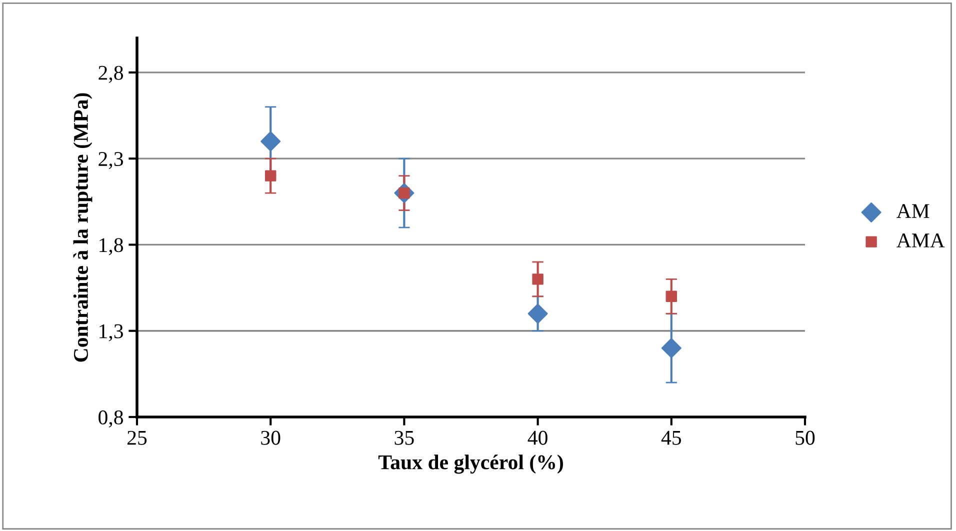 The width and height of the screenshot is (956, 531). I want to click on x-tick-label: 30, so click(270, 437).